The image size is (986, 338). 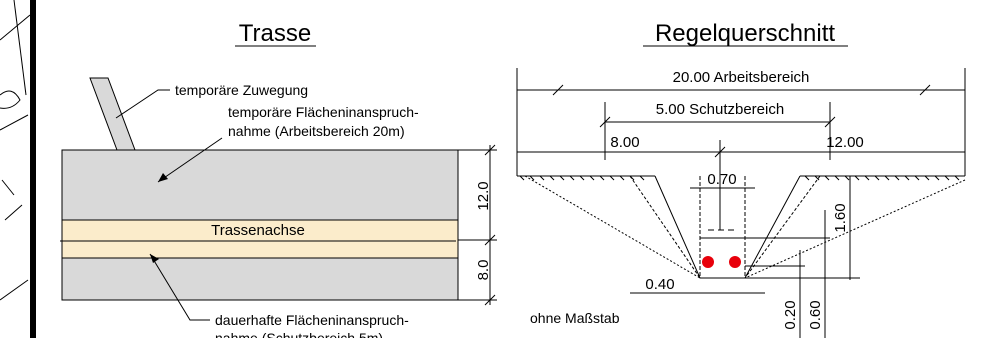 What do you see at coordinates (741, 227) in the screenshot?
I see `trench` at bounding box center [741, 227].